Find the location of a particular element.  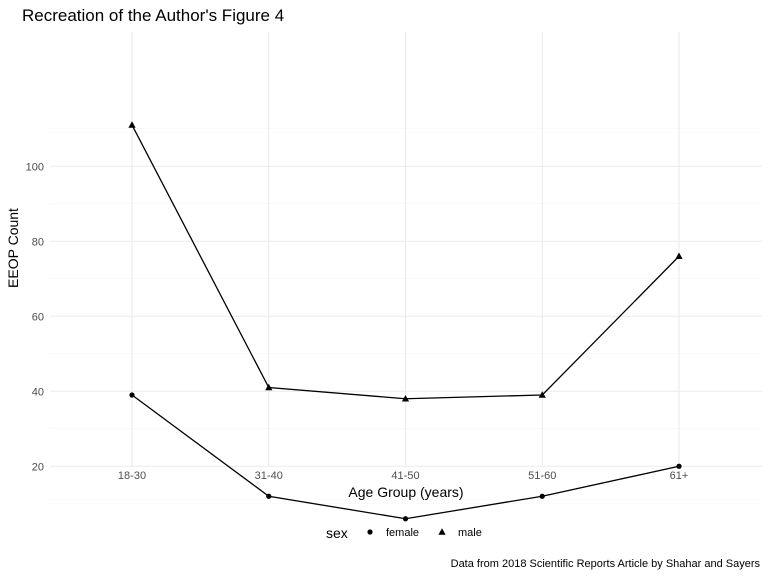

x-tick-label: 31-40 is located at coordinates (269, 476).